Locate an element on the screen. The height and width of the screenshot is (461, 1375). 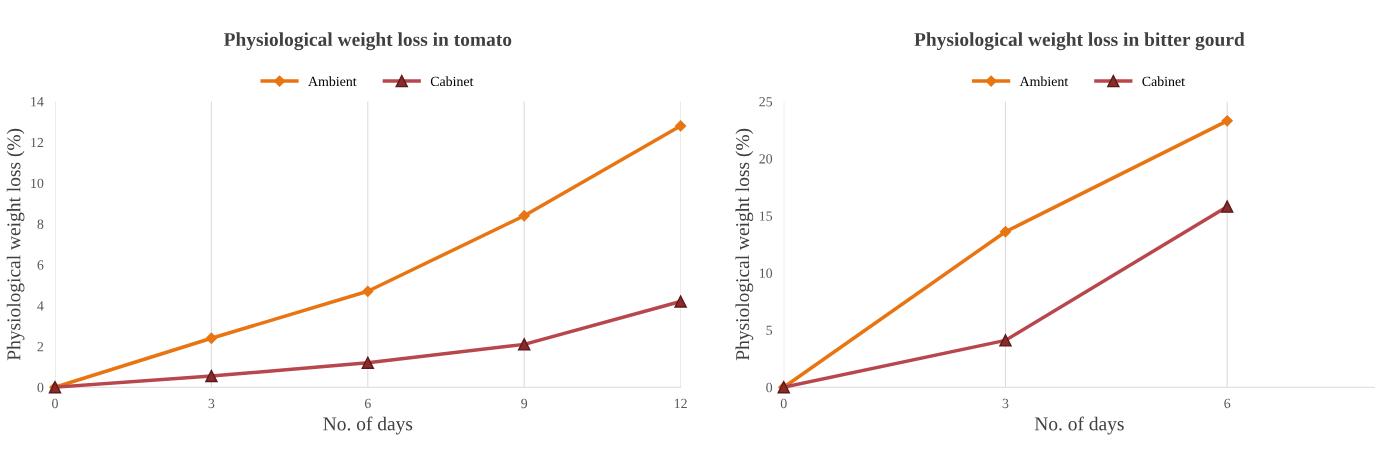
y-tick-label: 12 is located at coordinates (37, 142).